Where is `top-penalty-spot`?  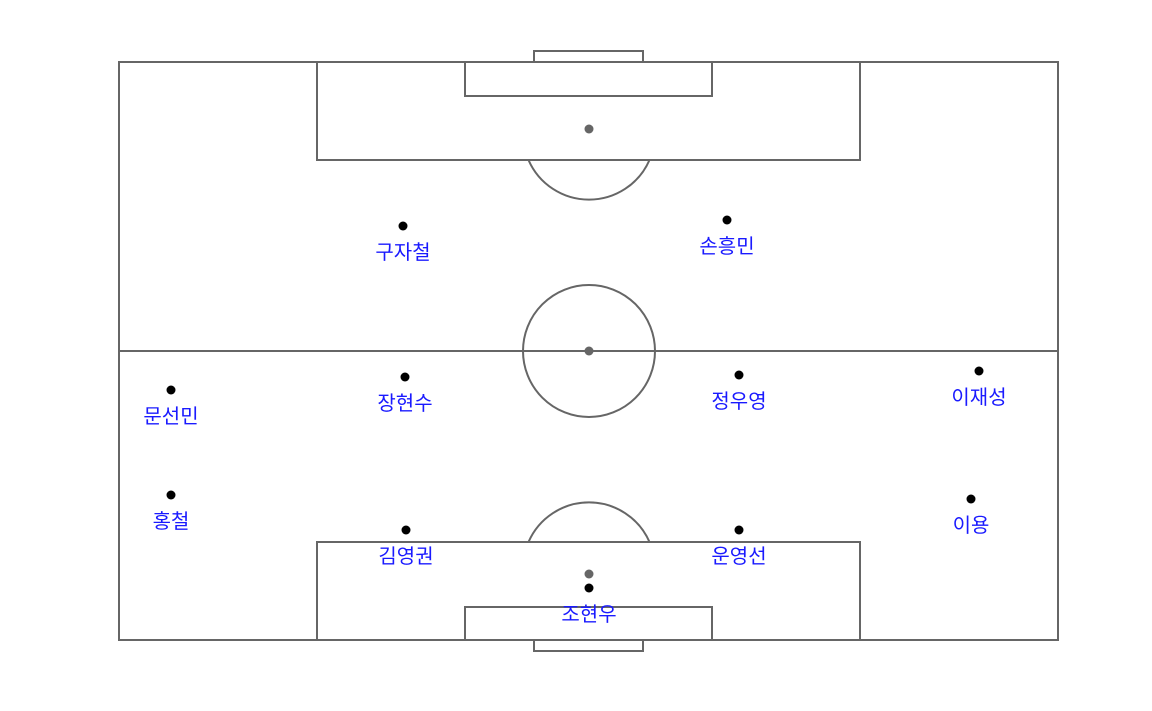
top-penalty-spot is located at coordinates (589, 129).